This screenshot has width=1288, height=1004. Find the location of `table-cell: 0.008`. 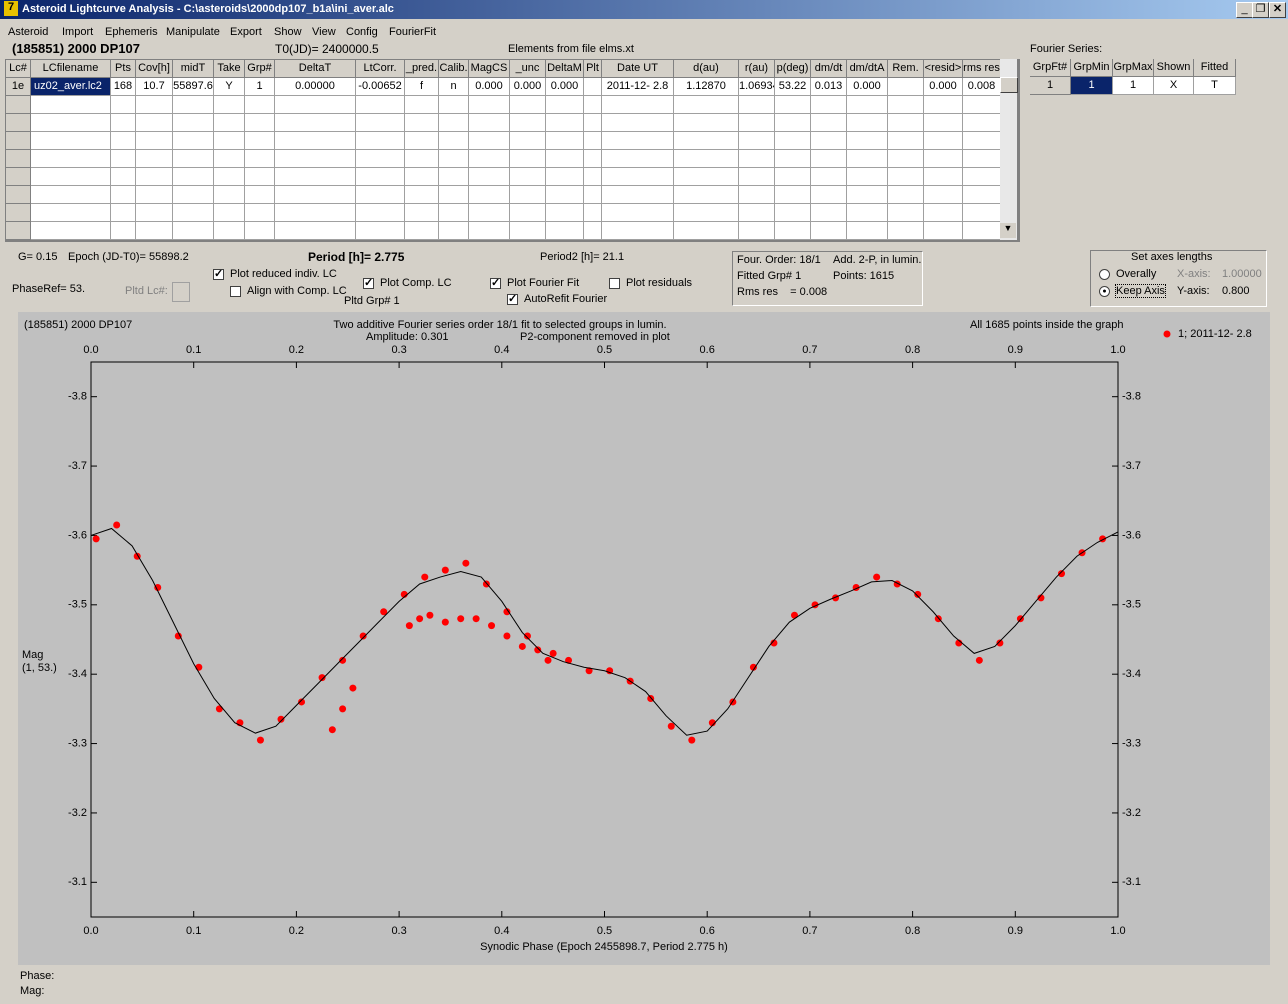

table-cell: 0.008 is located at coordinates (982, 87).